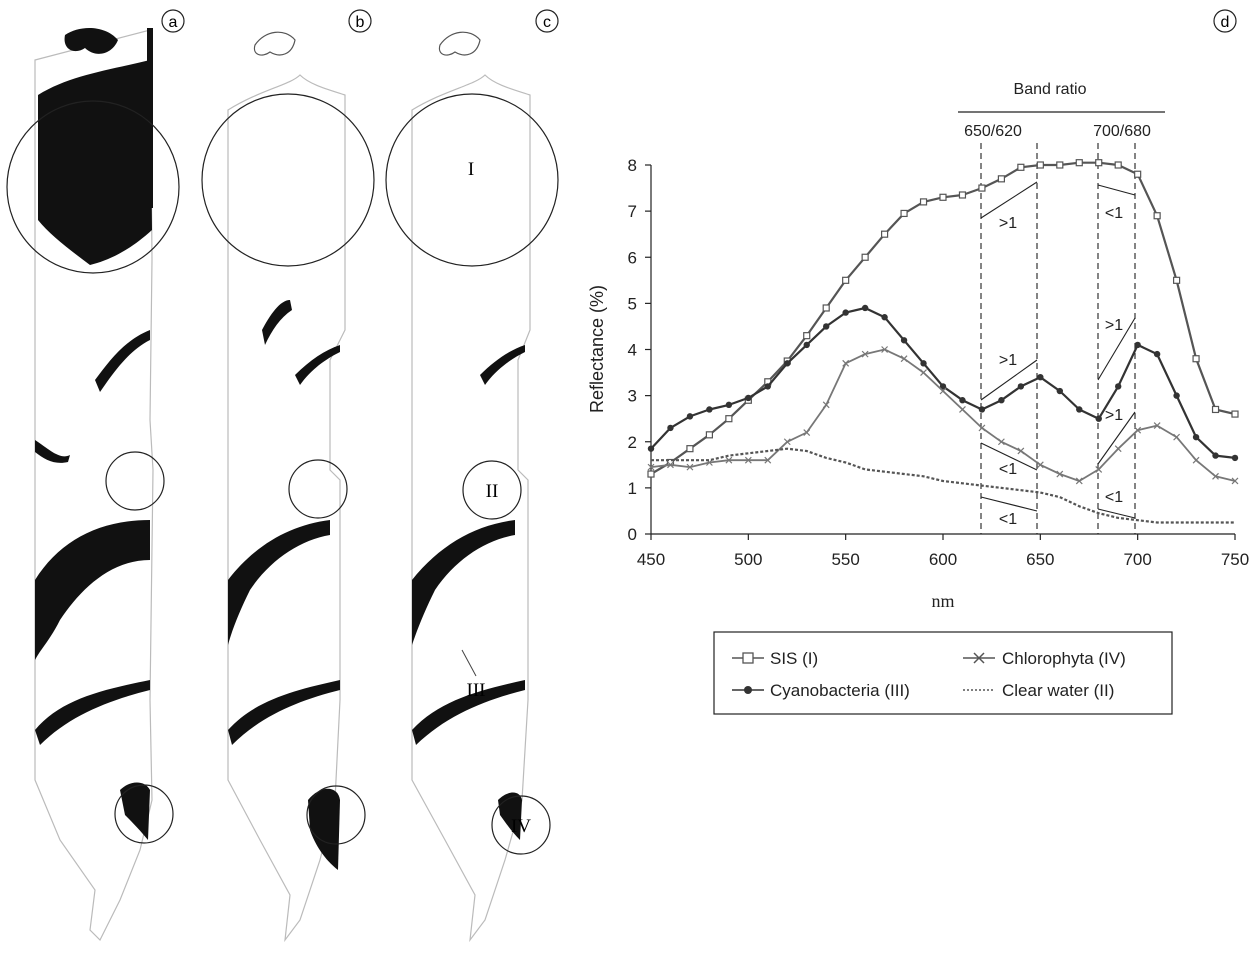 This screenshot has width=1256, height=954. Describe the element at coordinates (279, 582) in the screenshot. I see `coast-feature-b3` at that location.